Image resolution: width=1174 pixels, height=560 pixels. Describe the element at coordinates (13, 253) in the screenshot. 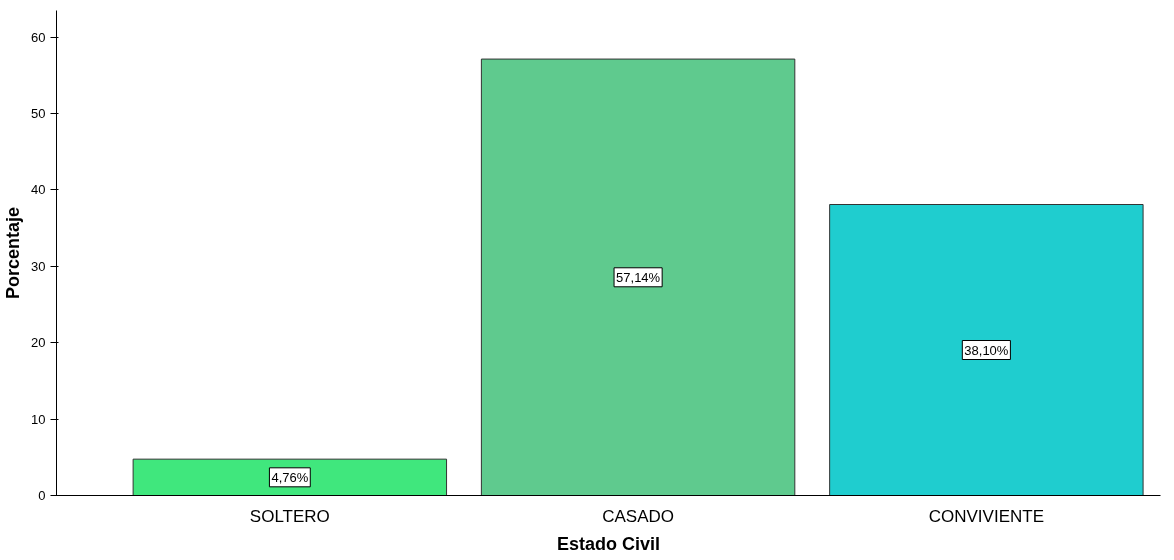

I see `y-axis-title: Porcentaje` at that location.